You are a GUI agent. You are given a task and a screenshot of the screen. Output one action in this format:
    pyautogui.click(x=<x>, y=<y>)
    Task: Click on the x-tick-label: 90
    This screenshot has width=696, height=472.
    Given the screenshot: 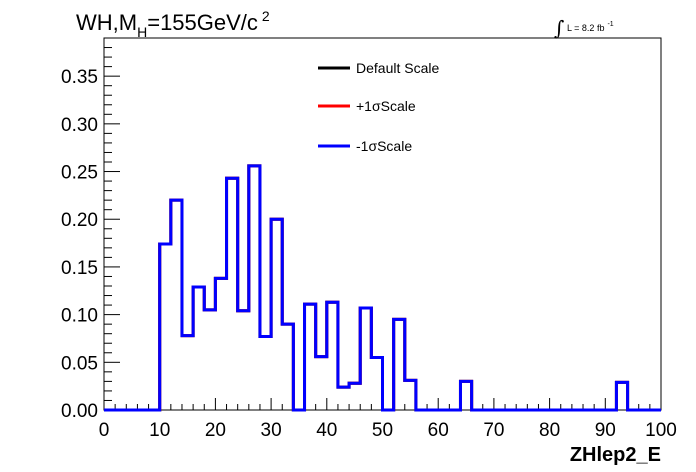 What is the action you would take?
    pyautogui.click(x=605, y=430)
    